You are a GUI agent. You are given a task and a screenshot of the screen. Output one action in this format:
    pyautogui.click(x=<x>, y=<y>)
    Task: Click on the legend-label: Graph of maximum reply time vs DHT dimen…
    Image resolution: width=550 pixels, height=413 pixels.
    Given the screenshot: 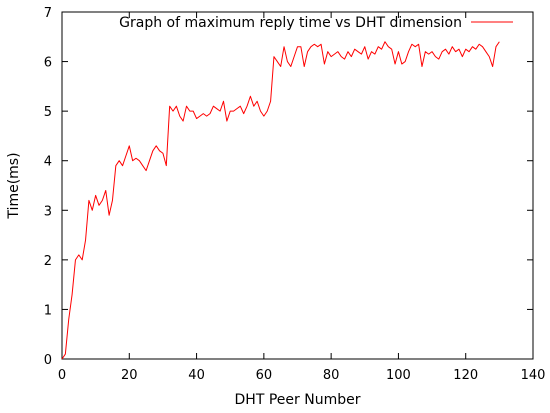 What is the action you would take?
    pyautogui.click(x=290, y=23)
    